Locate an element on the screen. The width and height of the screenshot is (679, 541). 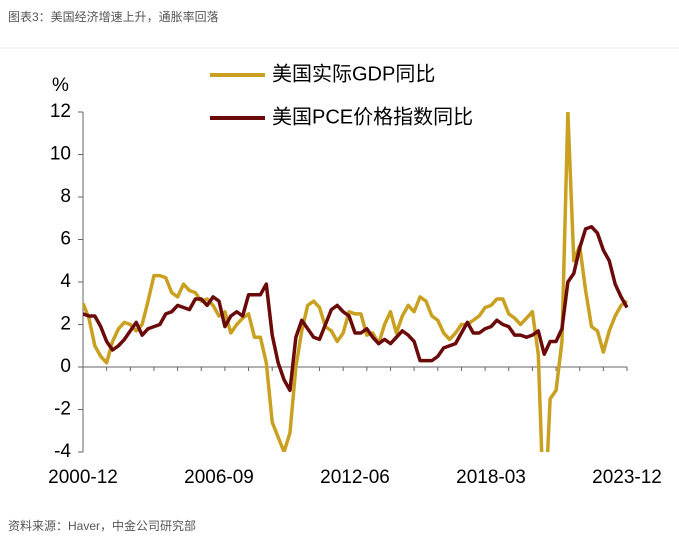
chart-title: 图表3：美国经济增速上升，通胀率回落 is located at coordinates (113, 16).